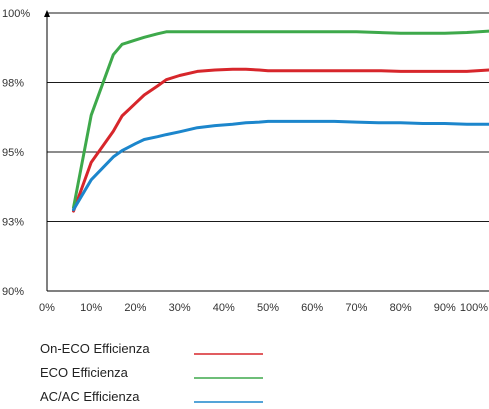  I want to click on x-tick-label: 90%, so click(445, 308).